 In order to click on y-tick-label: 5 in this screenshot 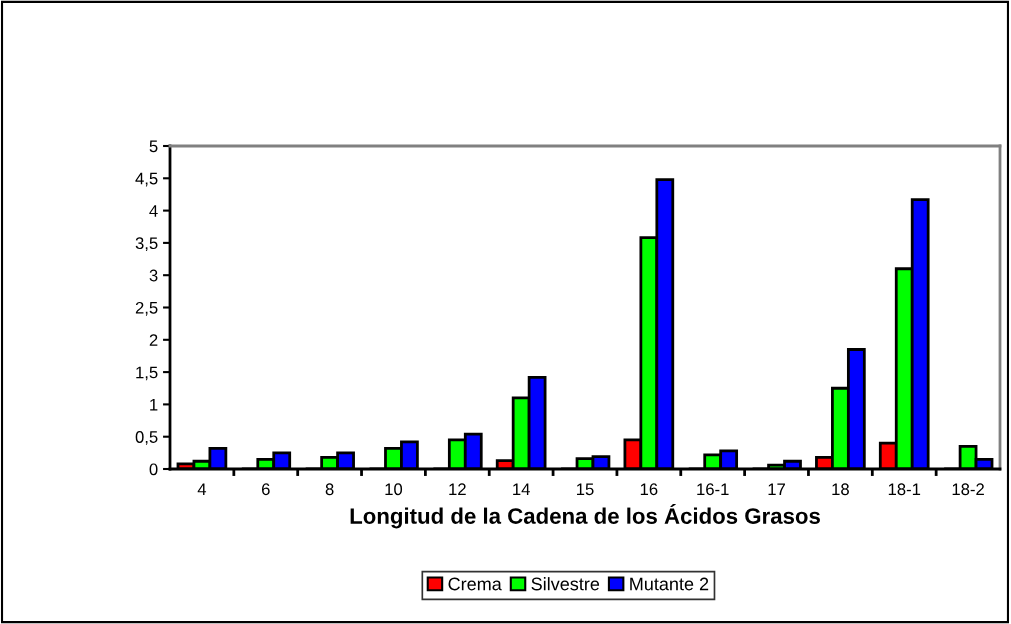, I will do `click(153, 146)`.